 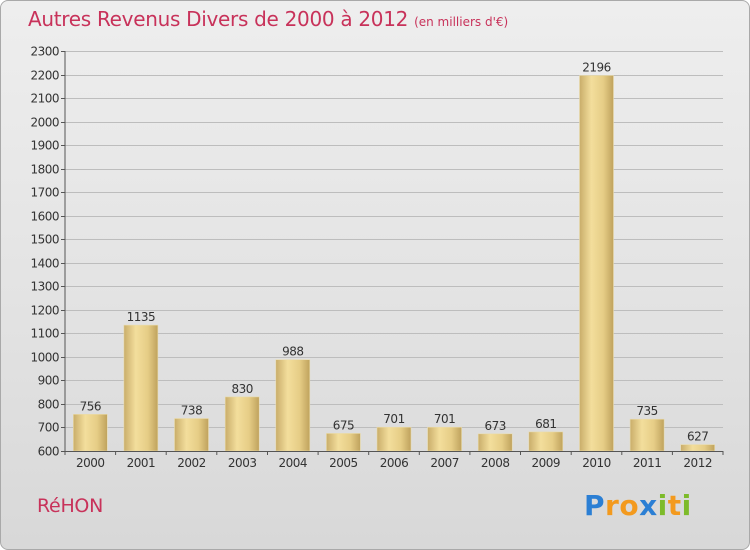 I want to click on y-tick-label: 1600, so click(x=44, y=217).